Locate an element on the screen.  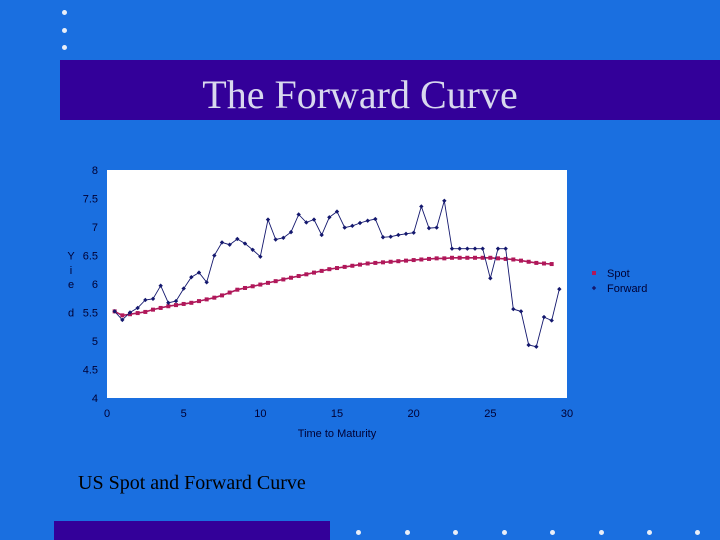
x-tick-label: 15 is located at coordinates (337, 414).